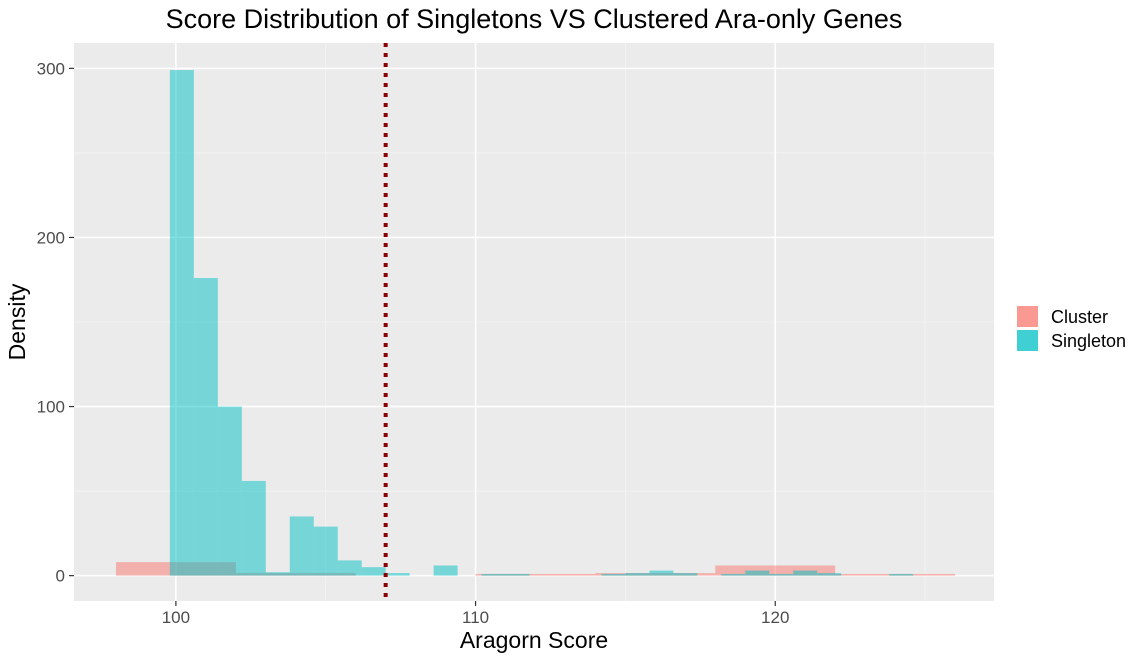 The height and width of the screenshot is (660, 1147). What do you see at coordinates (475, 617) in the screenshot?
I see `x-tick-label: 110` at bounding box center [475, 617].